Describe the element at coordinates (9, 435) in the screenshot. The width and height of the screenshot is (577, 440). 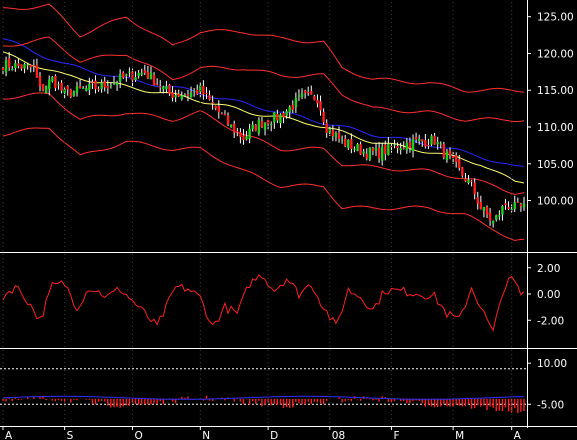
I see `x-tick-label: A` at that location.